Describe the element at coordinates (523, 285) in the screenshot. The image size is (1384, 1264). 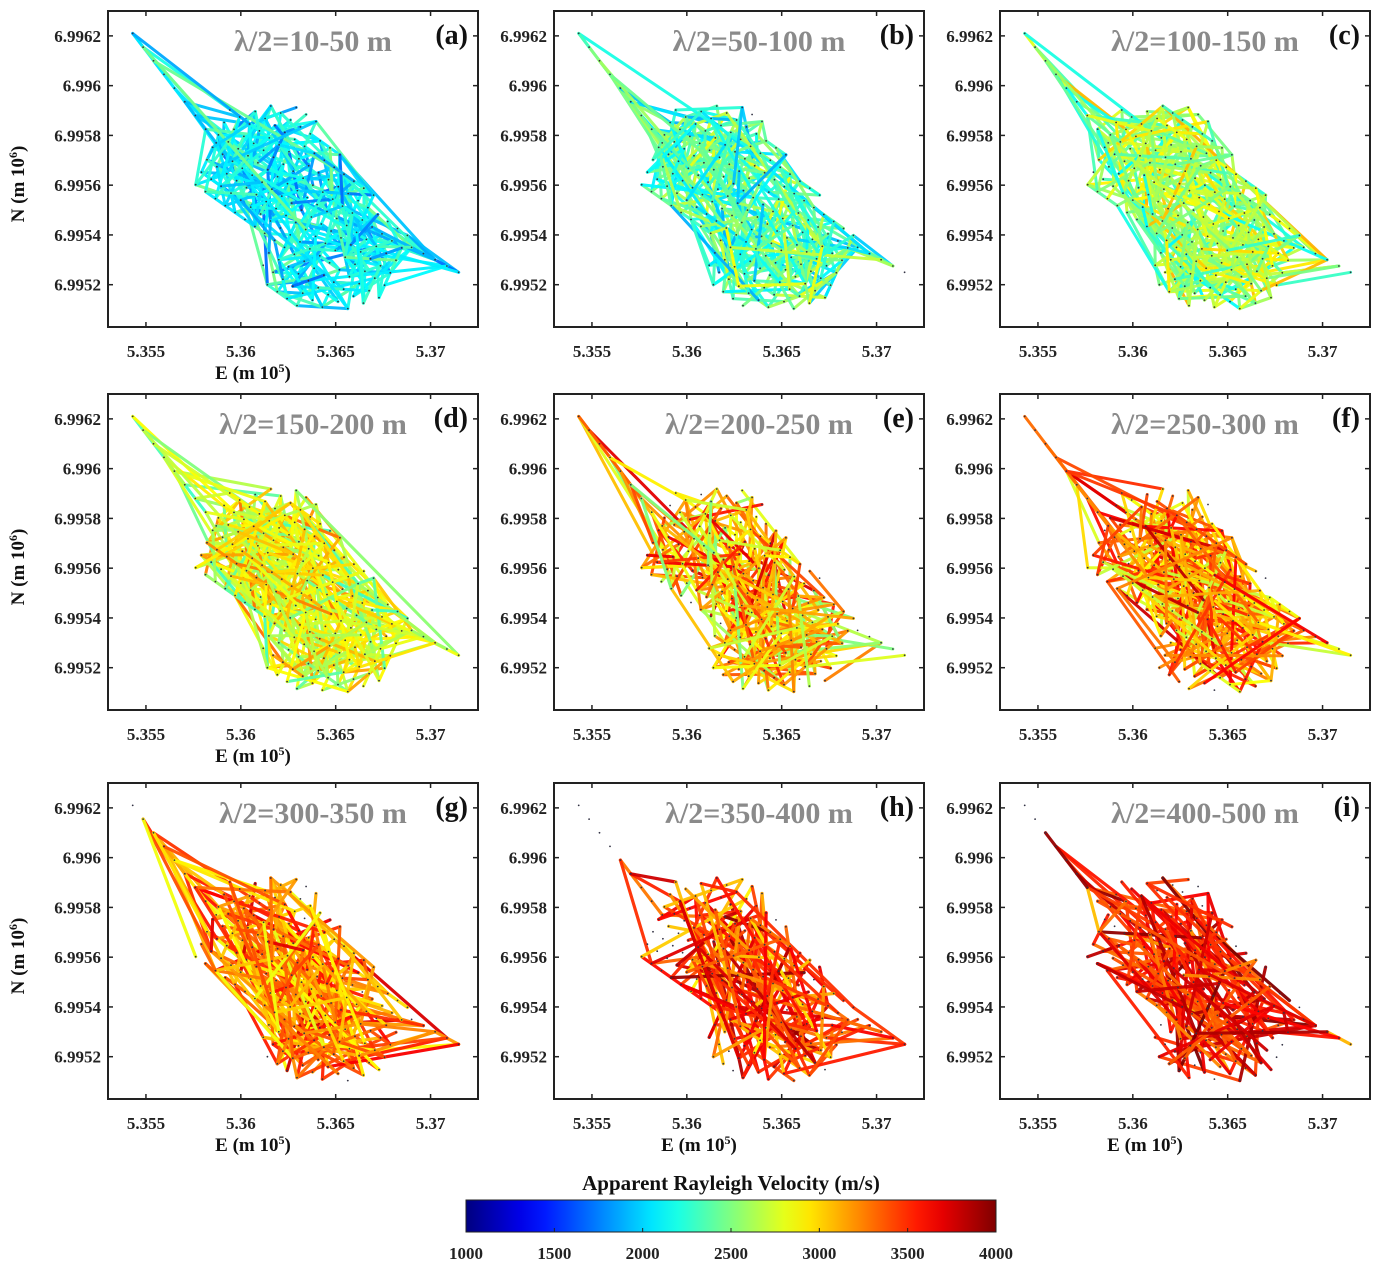
I see `y-tick-label: 6.9952` at that location.